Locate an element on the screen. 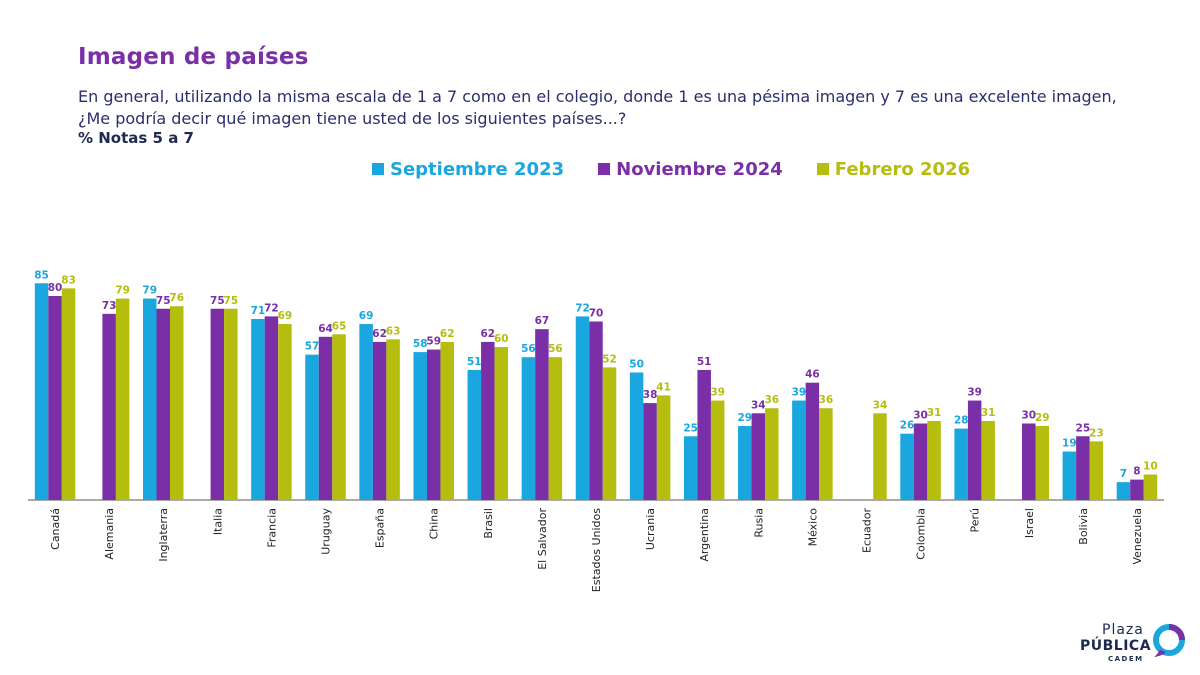 The image size is (1200, 675). logo-text-line3: CADEM is located at coordinates (1126, 659).